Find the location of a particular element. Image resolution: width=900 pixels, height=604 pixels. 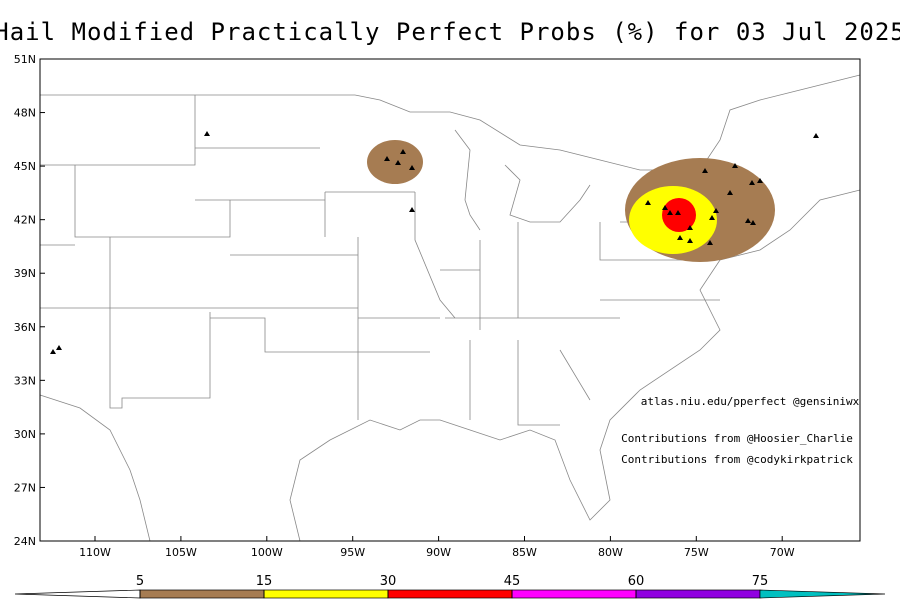

colorbar-label: 15 is located at coordinates (264, 581).